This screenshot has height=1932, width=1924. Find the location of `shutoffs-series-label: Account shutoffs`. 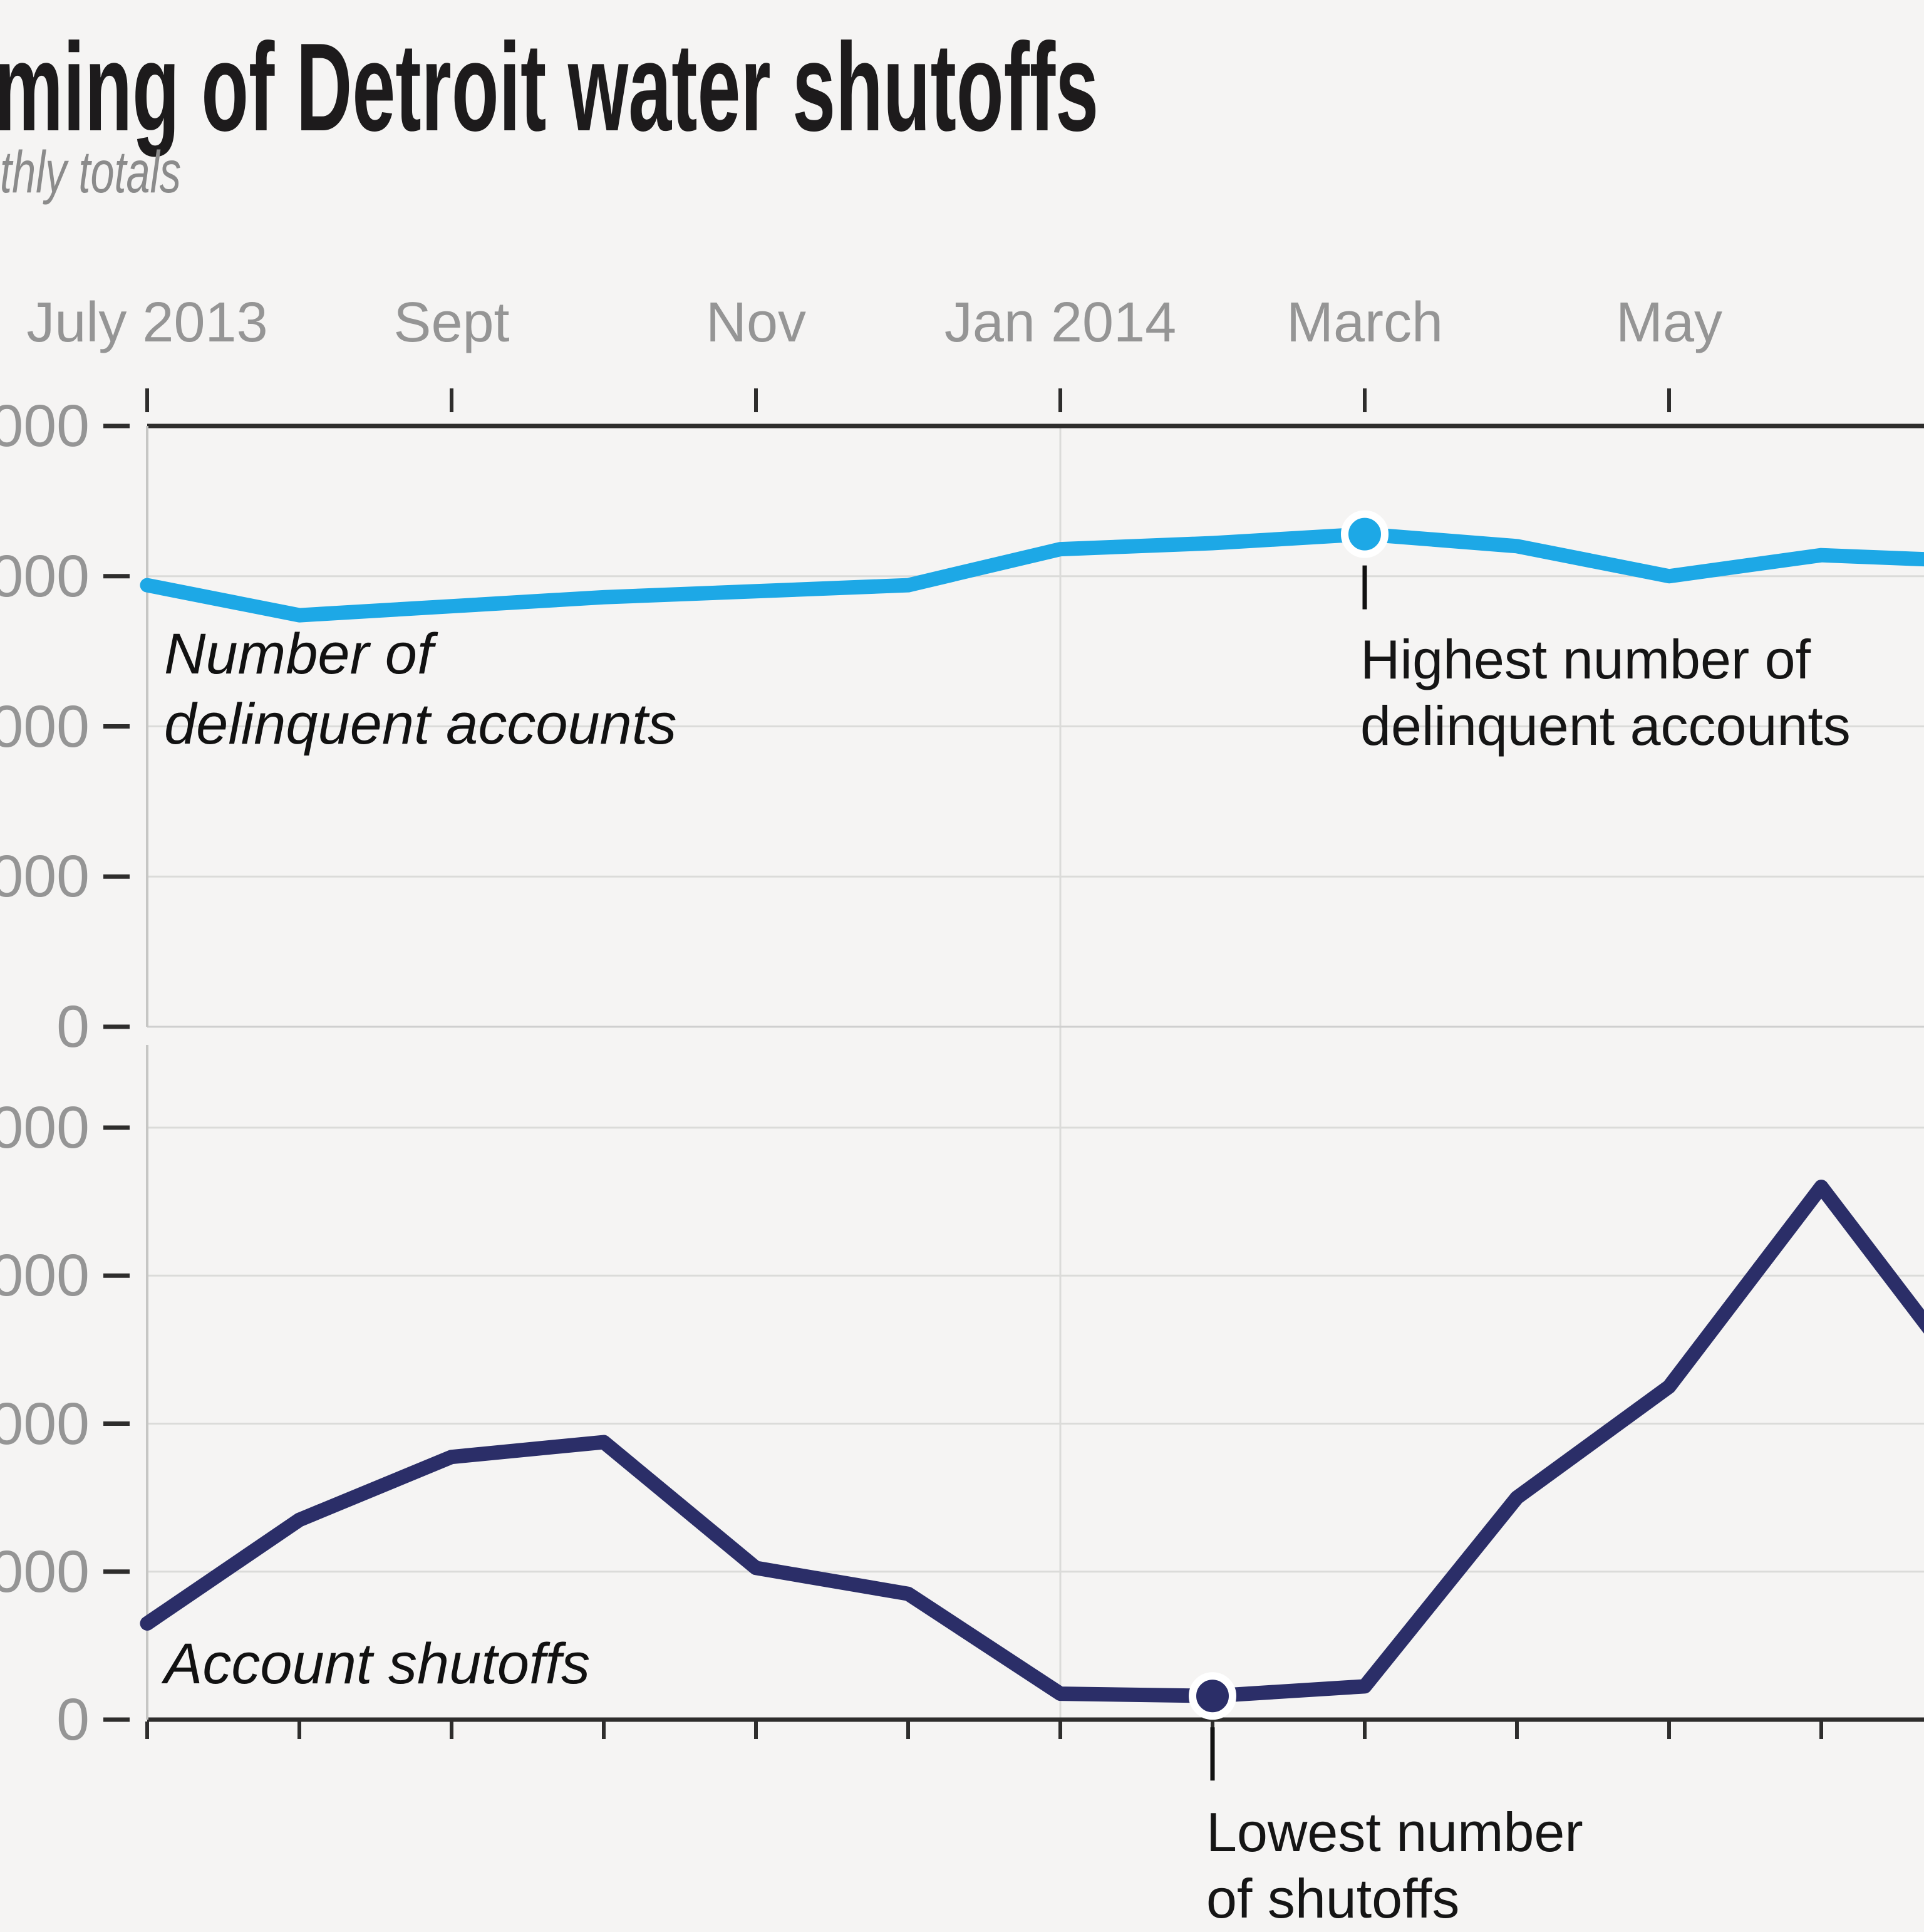

shutoffs-series-label: Account shutoffs is located at coordinates (377, 1664).